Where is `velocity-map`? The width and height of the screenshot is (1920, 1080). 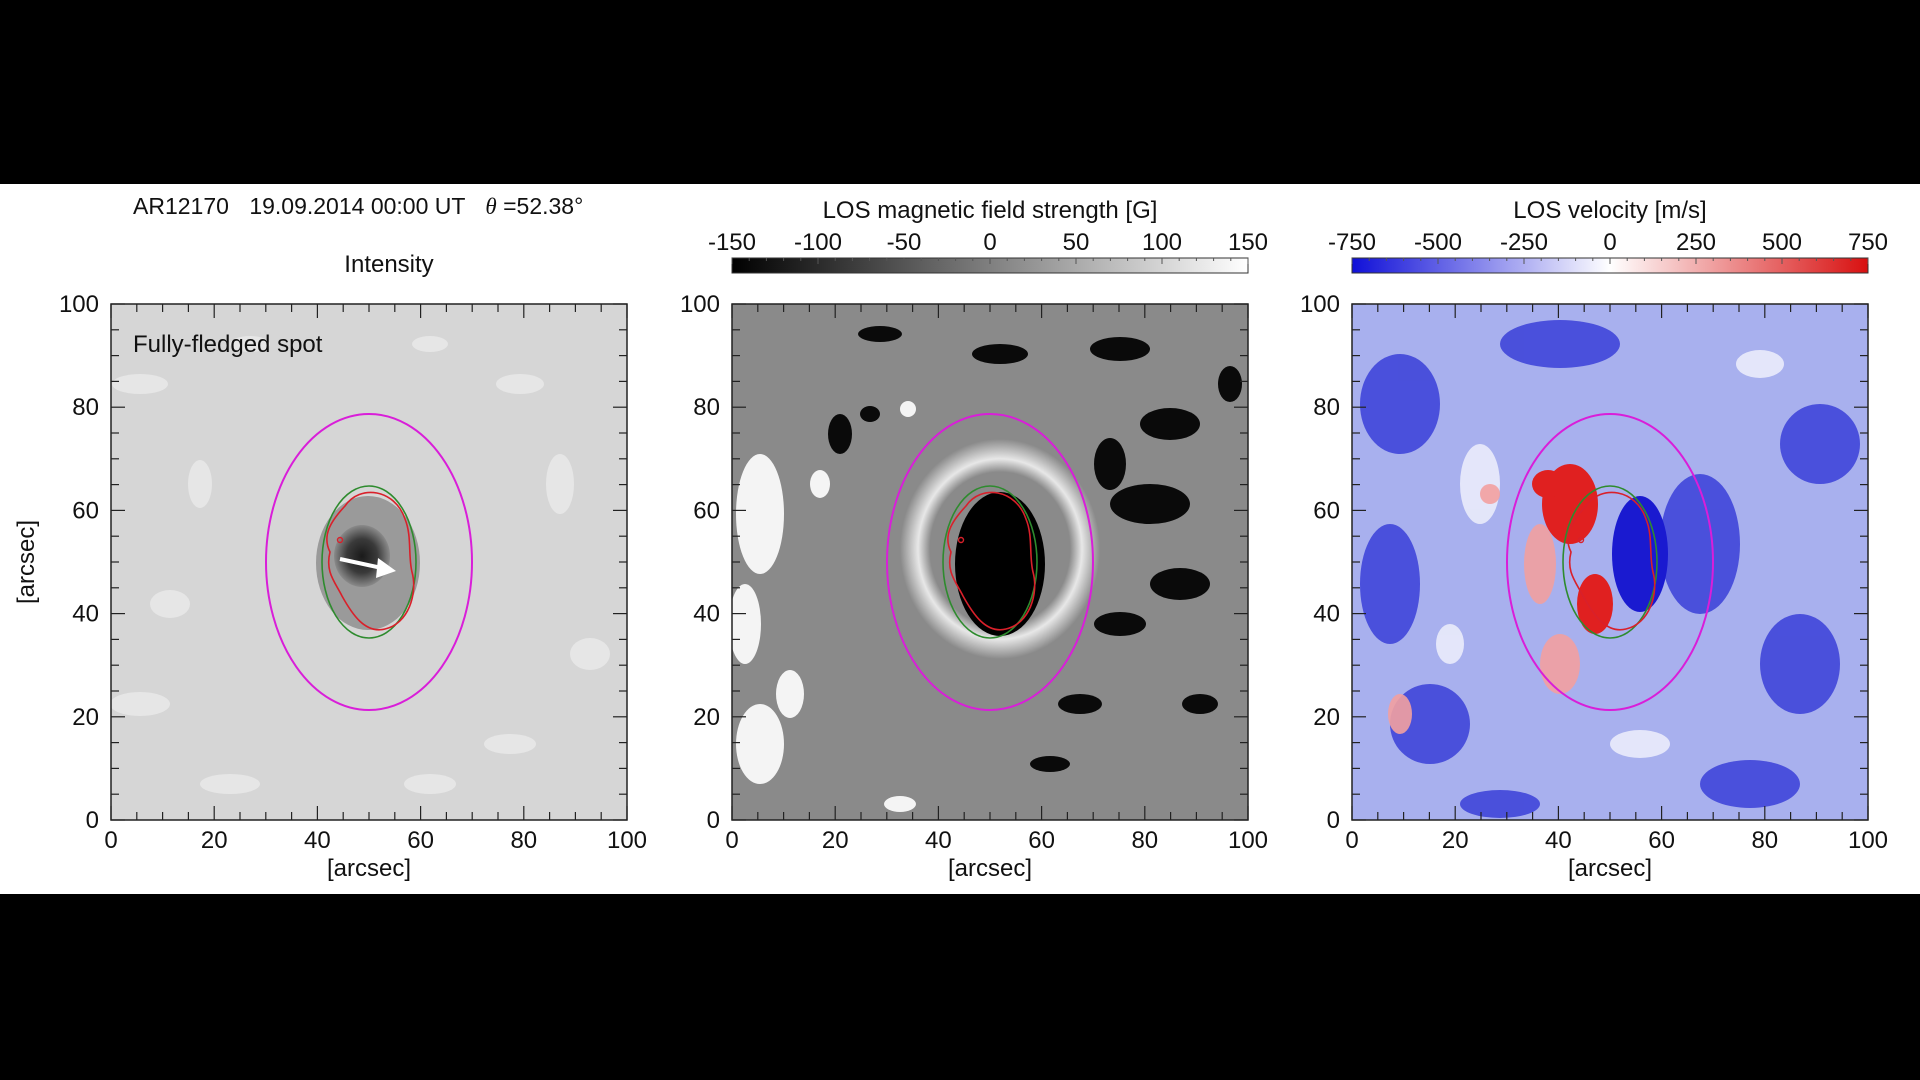 velocity-map is located at coordinates (1610, 562).